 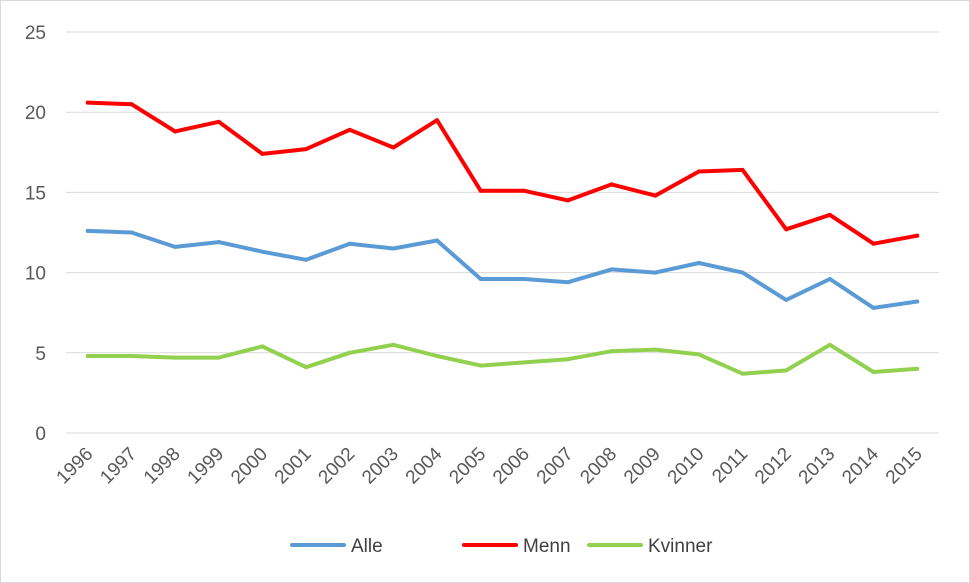 What do you see at coordinates (35, 113) in the screenshot?
I see `y-tick-label: 20` at bounding box center [35, 113].